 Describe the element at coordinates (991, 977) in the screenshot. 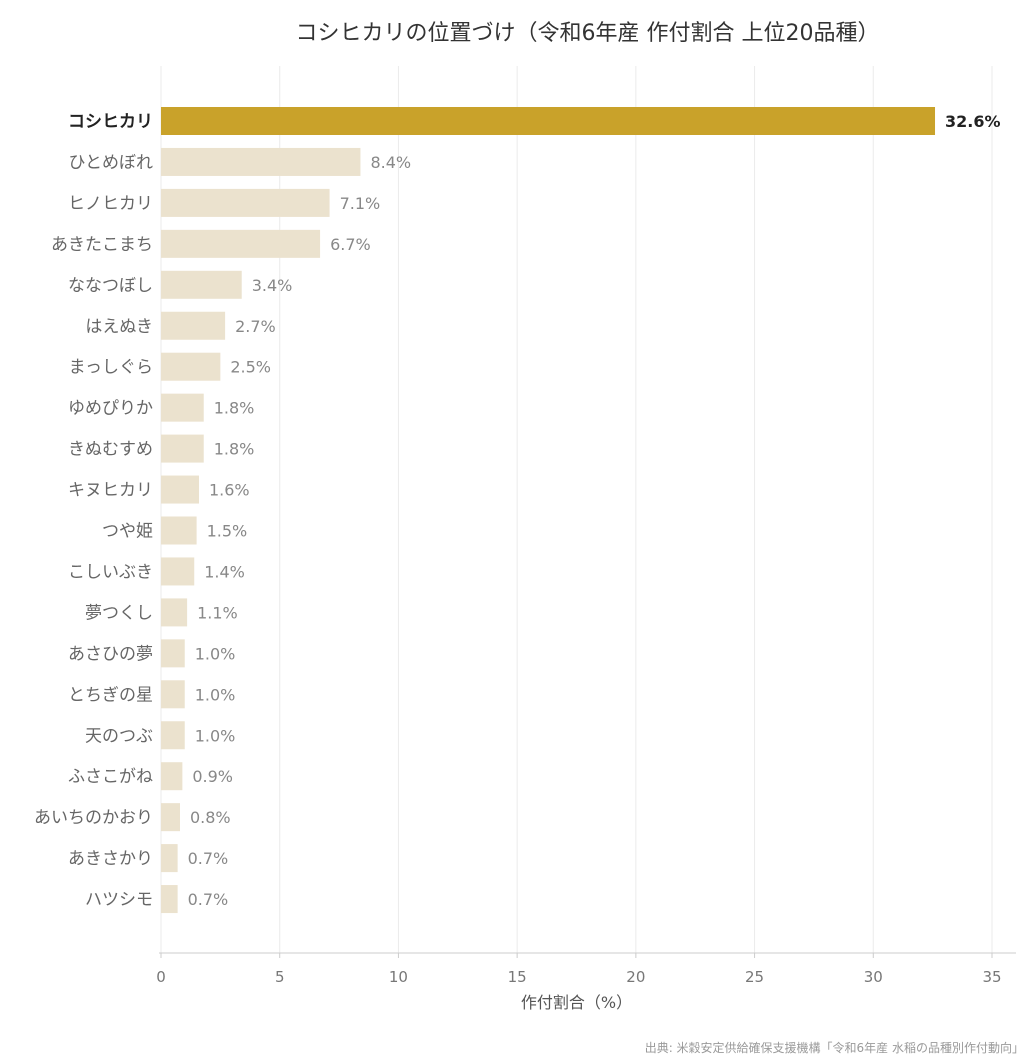

I see `x-tick-label: 35` at that location.